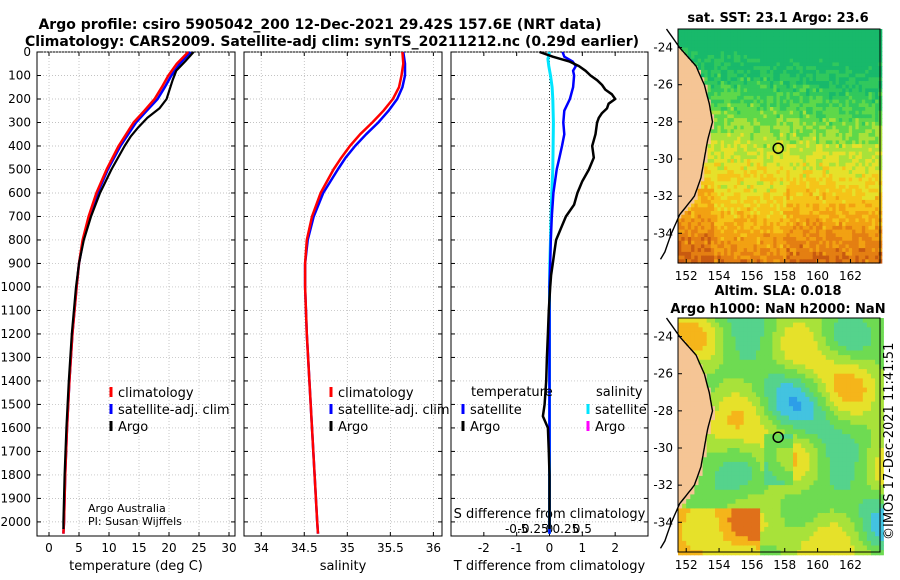 This screenshot has width=900, height=580. Describe the element at coordinates (777, 18) in the screenshot. I see `sst-map-title: sat. SST: 23.1 Argo: 23.6` at that location.